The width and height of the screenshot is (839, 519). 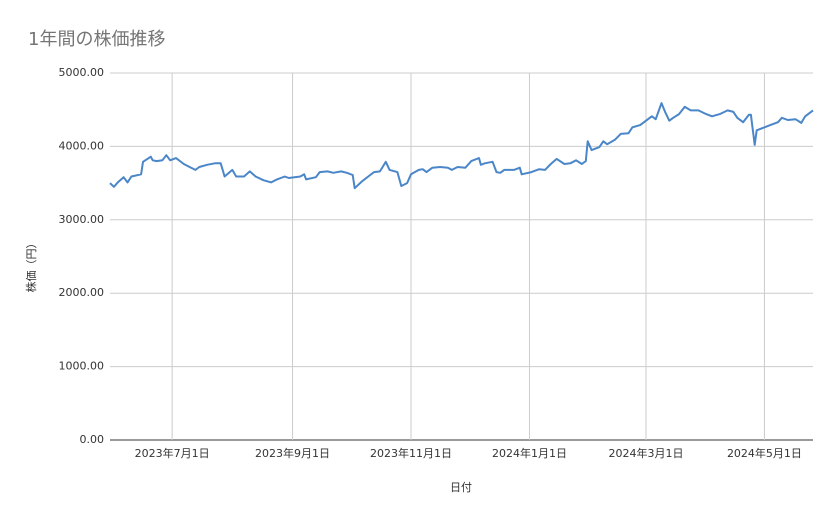 What do you see at coordinates (411, 453) in the screenshot?
I see `x-tick-label: 2023年11月1日` at bounding box center [411, 453].